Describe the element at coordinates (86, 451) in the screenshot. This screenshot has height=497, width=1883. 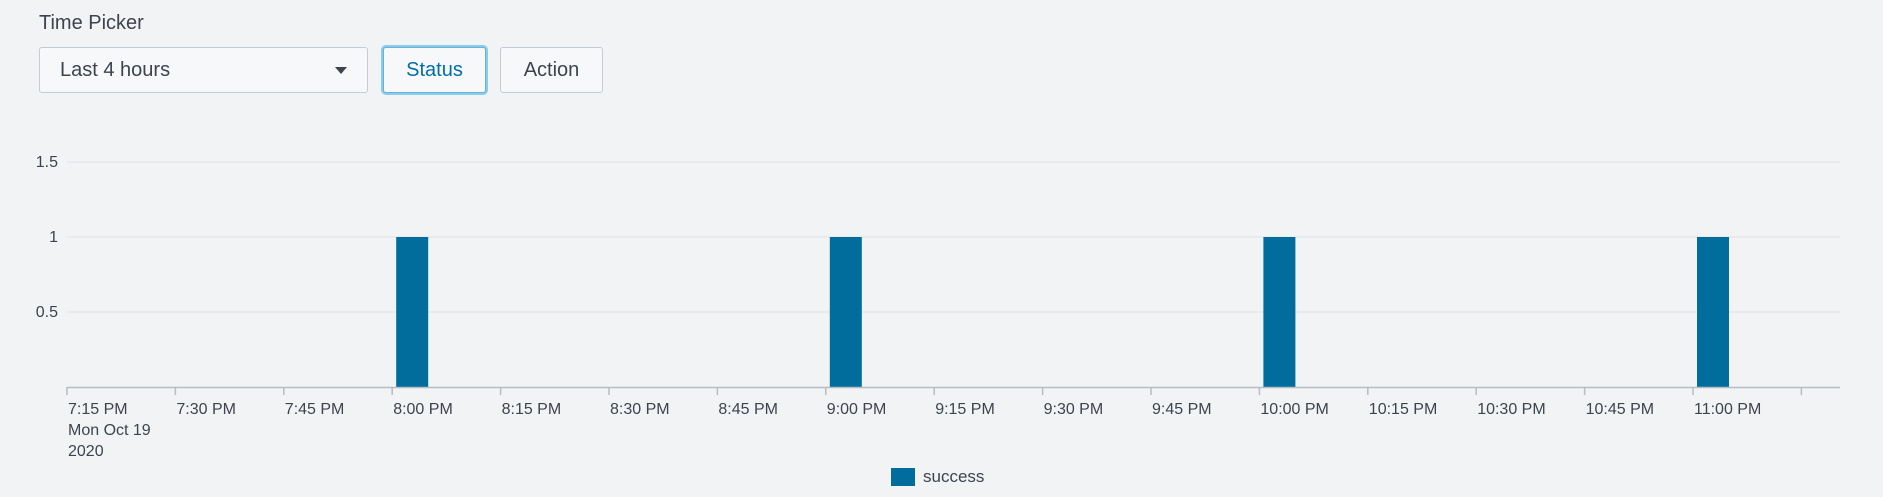
I see `x-date-label: 2020` at that location.